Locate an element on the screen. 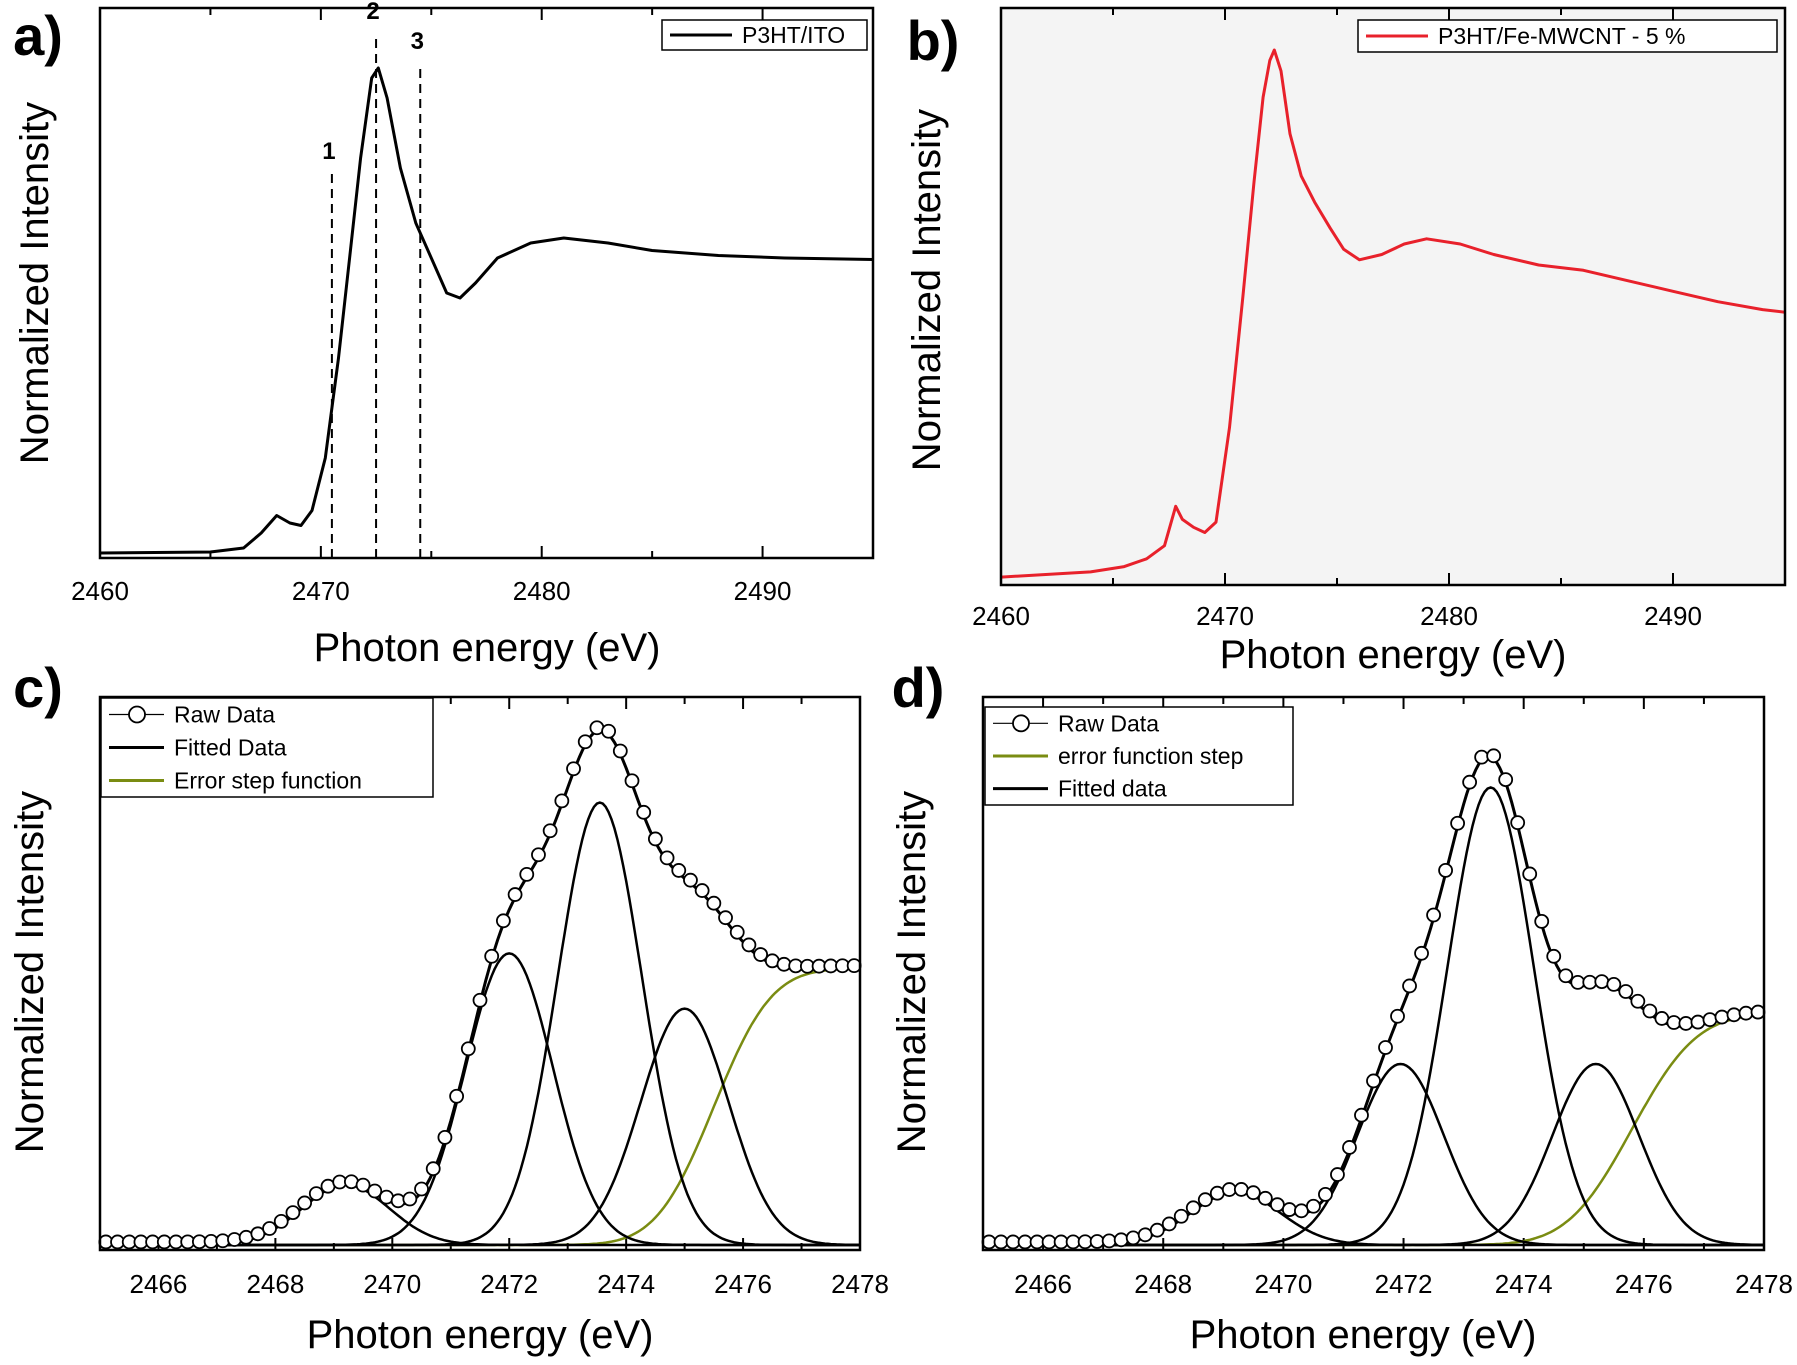  legend: P3HT/Fe-MWCNT - 5 % is located at coordinates (1567, 36).